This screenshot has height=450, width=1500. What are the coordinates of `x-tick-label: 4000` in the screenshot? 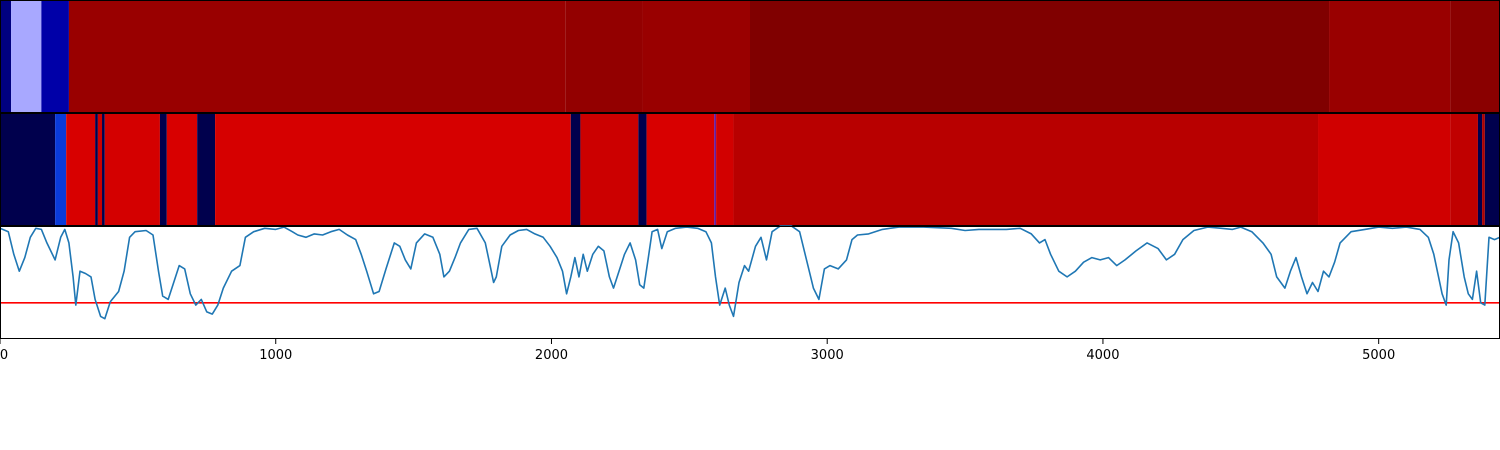 It's located at (1102, 355).